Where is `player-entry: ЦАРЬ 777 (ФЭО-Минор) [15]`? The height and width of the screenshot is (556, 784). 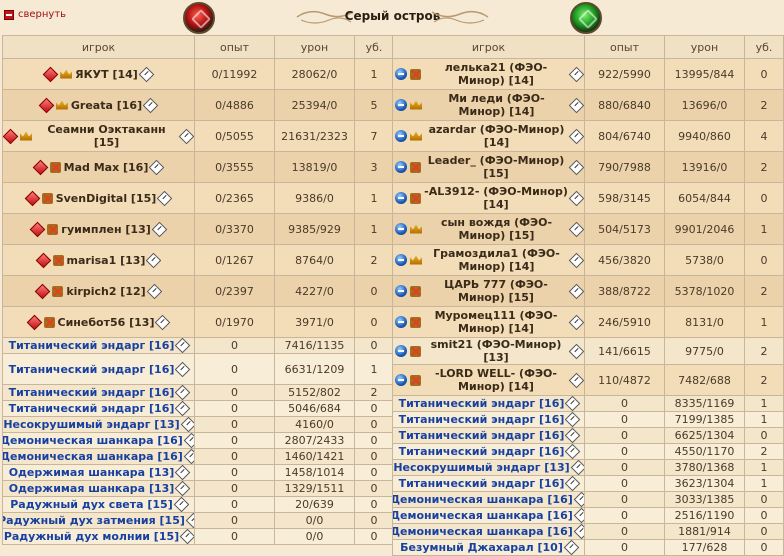
player-entry: ЦАРЬ 777 (ФЭО-Минор) [15] is located at coordinates (489, 291).